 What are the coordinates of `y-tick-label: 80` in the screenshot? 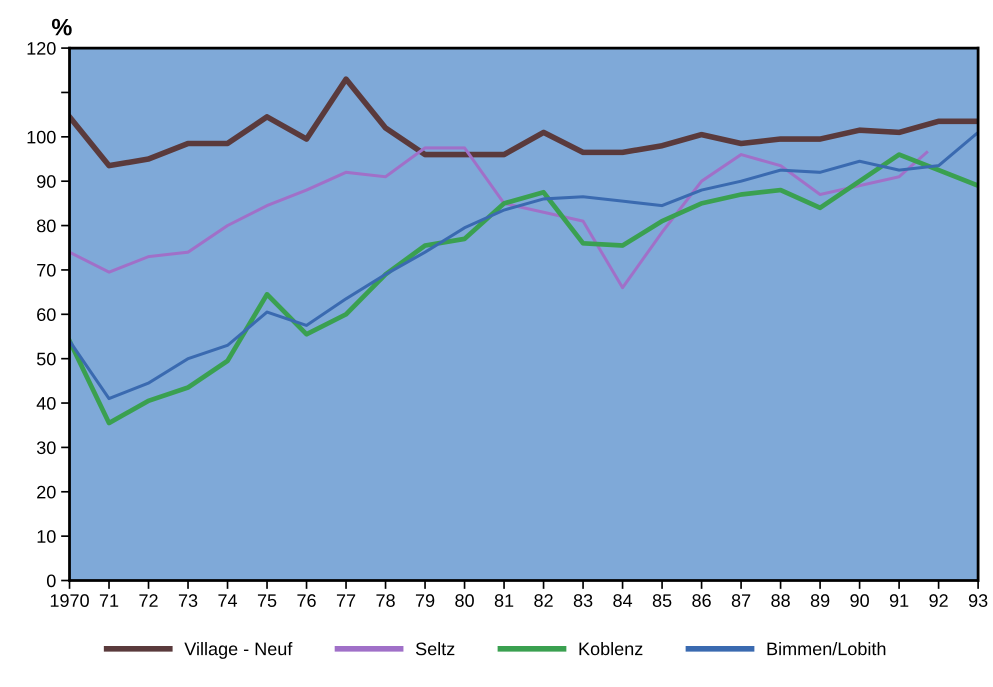 It's located at (46, 226).